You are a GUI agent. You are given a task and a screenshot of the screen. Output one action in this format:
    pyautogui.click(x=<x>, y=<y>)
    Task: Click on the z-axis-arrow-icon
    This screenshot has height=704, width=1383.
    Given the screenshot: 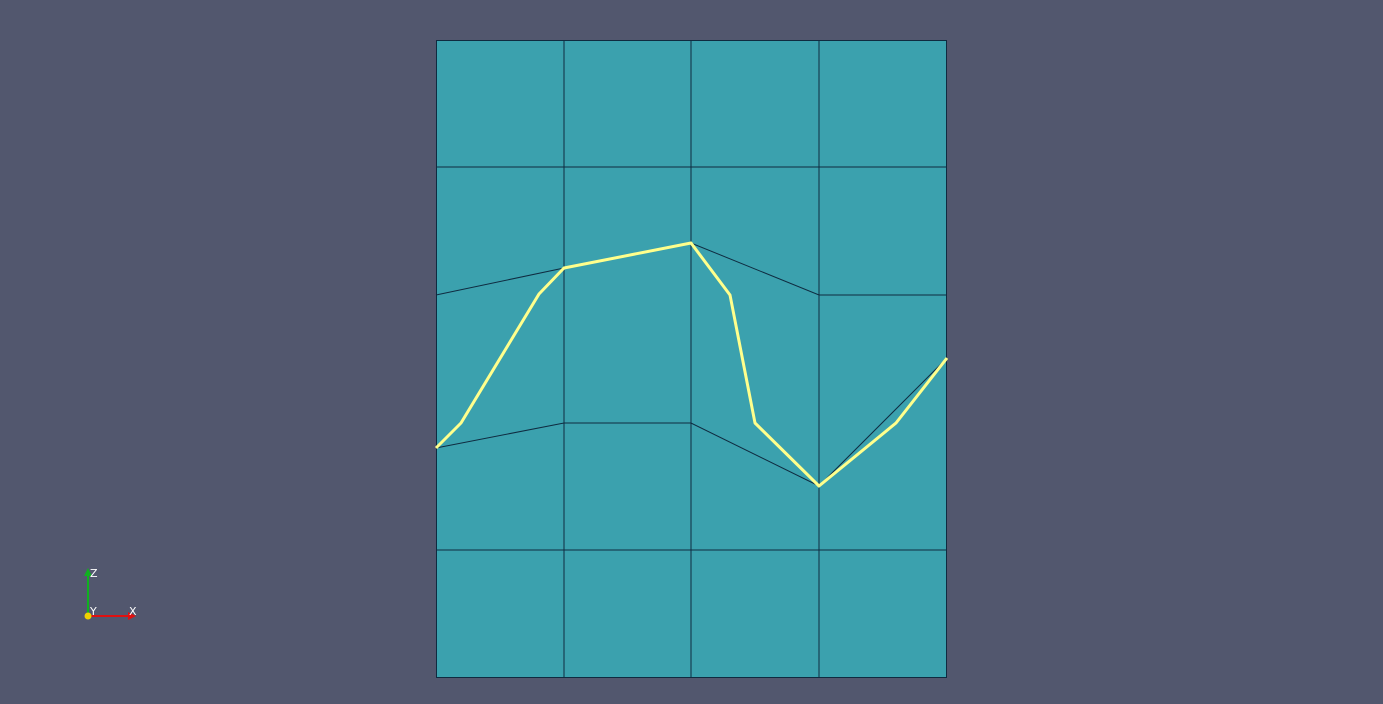 What is the action you would take?
    pyautogui.click(x=88, y=572)
    